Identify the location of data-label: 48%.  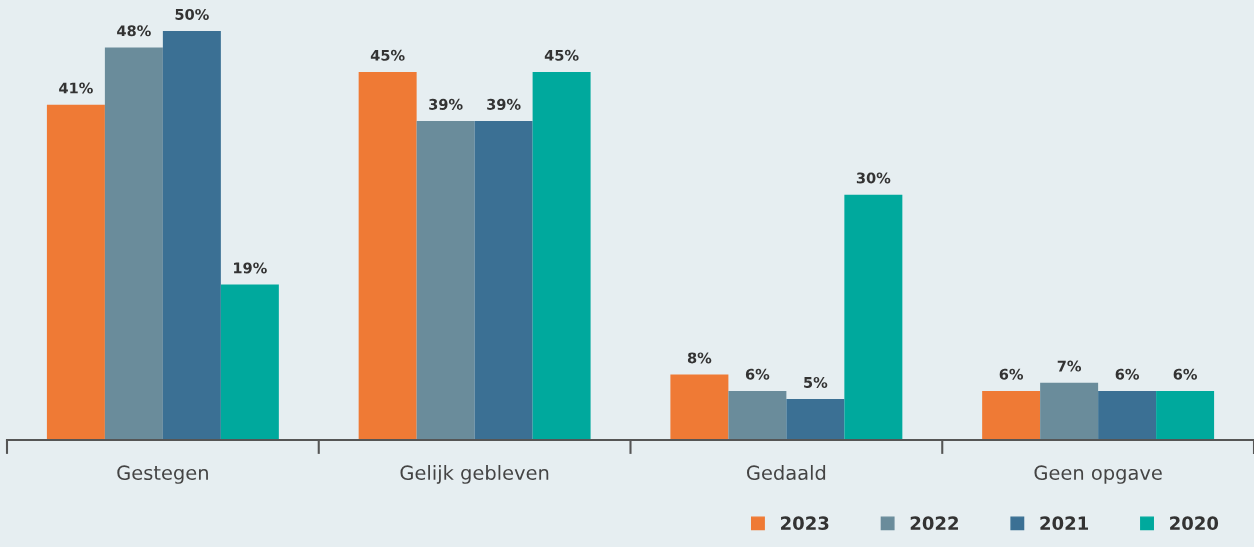
(134, 31).